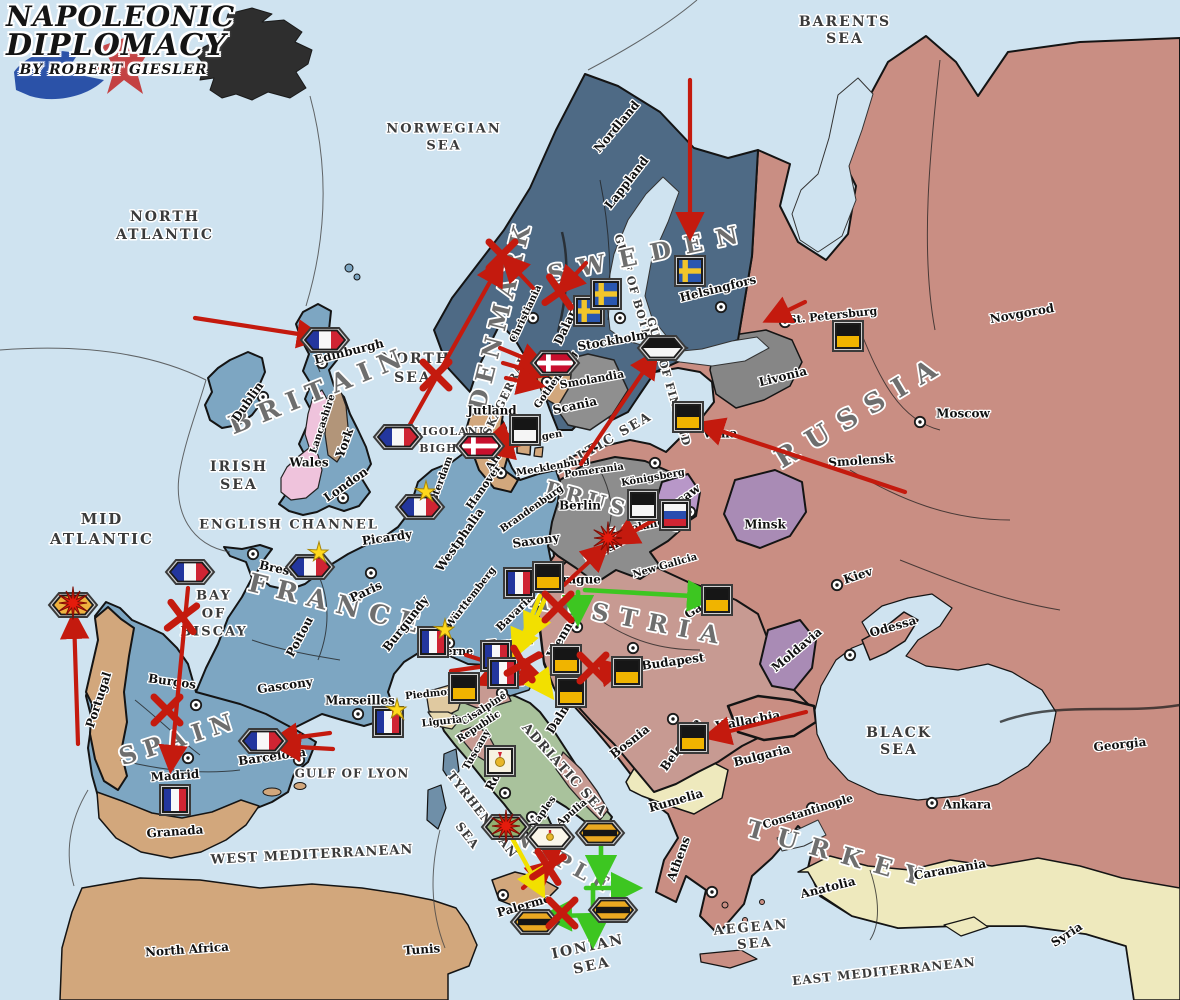 The width and height of the screenshot is (1180, 1000). What do you see at coordinates (505, 793) in the screenshot?
I see `supply-center-rome` at bounding box center [505, 793].